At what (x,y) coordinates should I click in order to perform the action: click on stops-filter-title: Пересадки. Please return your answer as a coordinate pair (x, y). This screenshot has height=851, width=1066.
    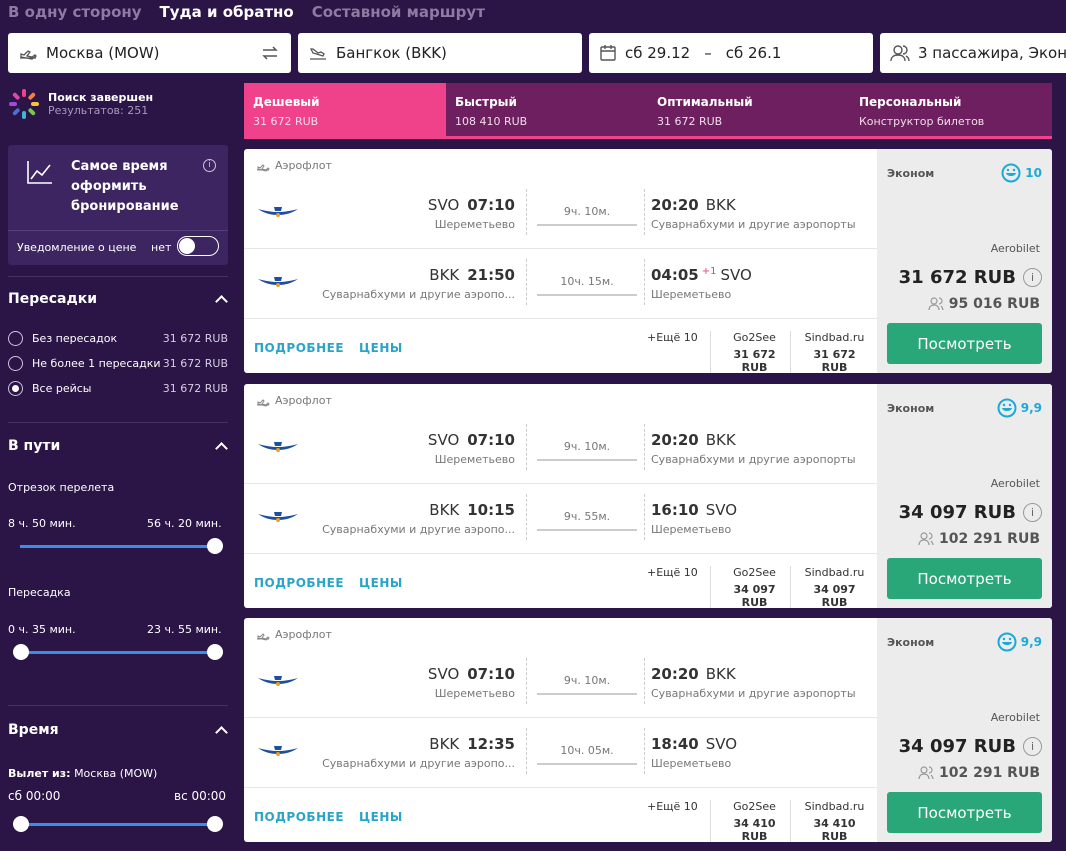
    Looking at the image, I should click on (53, 299).